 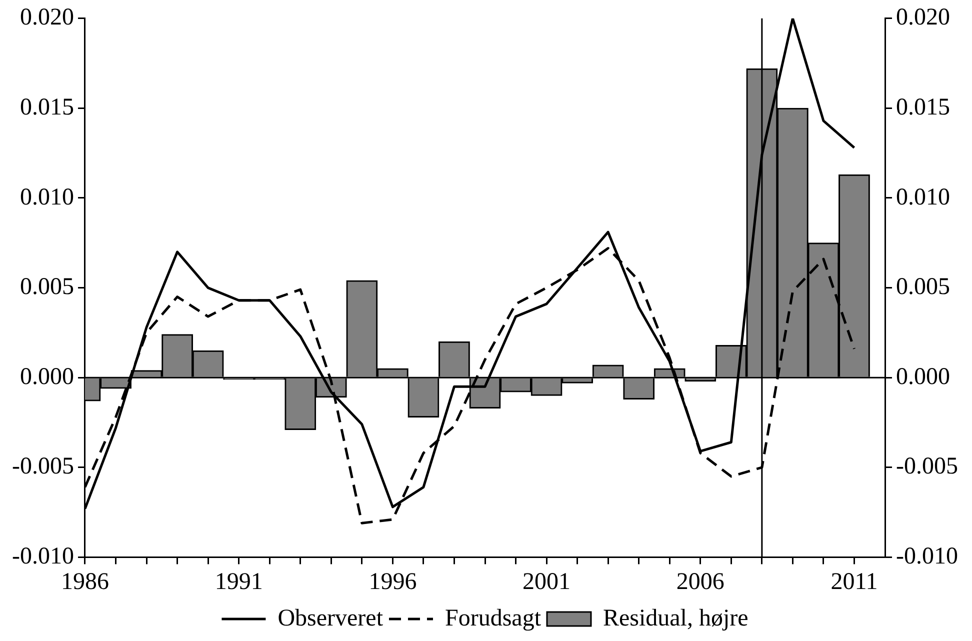 What do you see at coordinates (493, 618) in the screenshot?
I see `legend-label: Forudsagt` at bounding box center [493, 618].